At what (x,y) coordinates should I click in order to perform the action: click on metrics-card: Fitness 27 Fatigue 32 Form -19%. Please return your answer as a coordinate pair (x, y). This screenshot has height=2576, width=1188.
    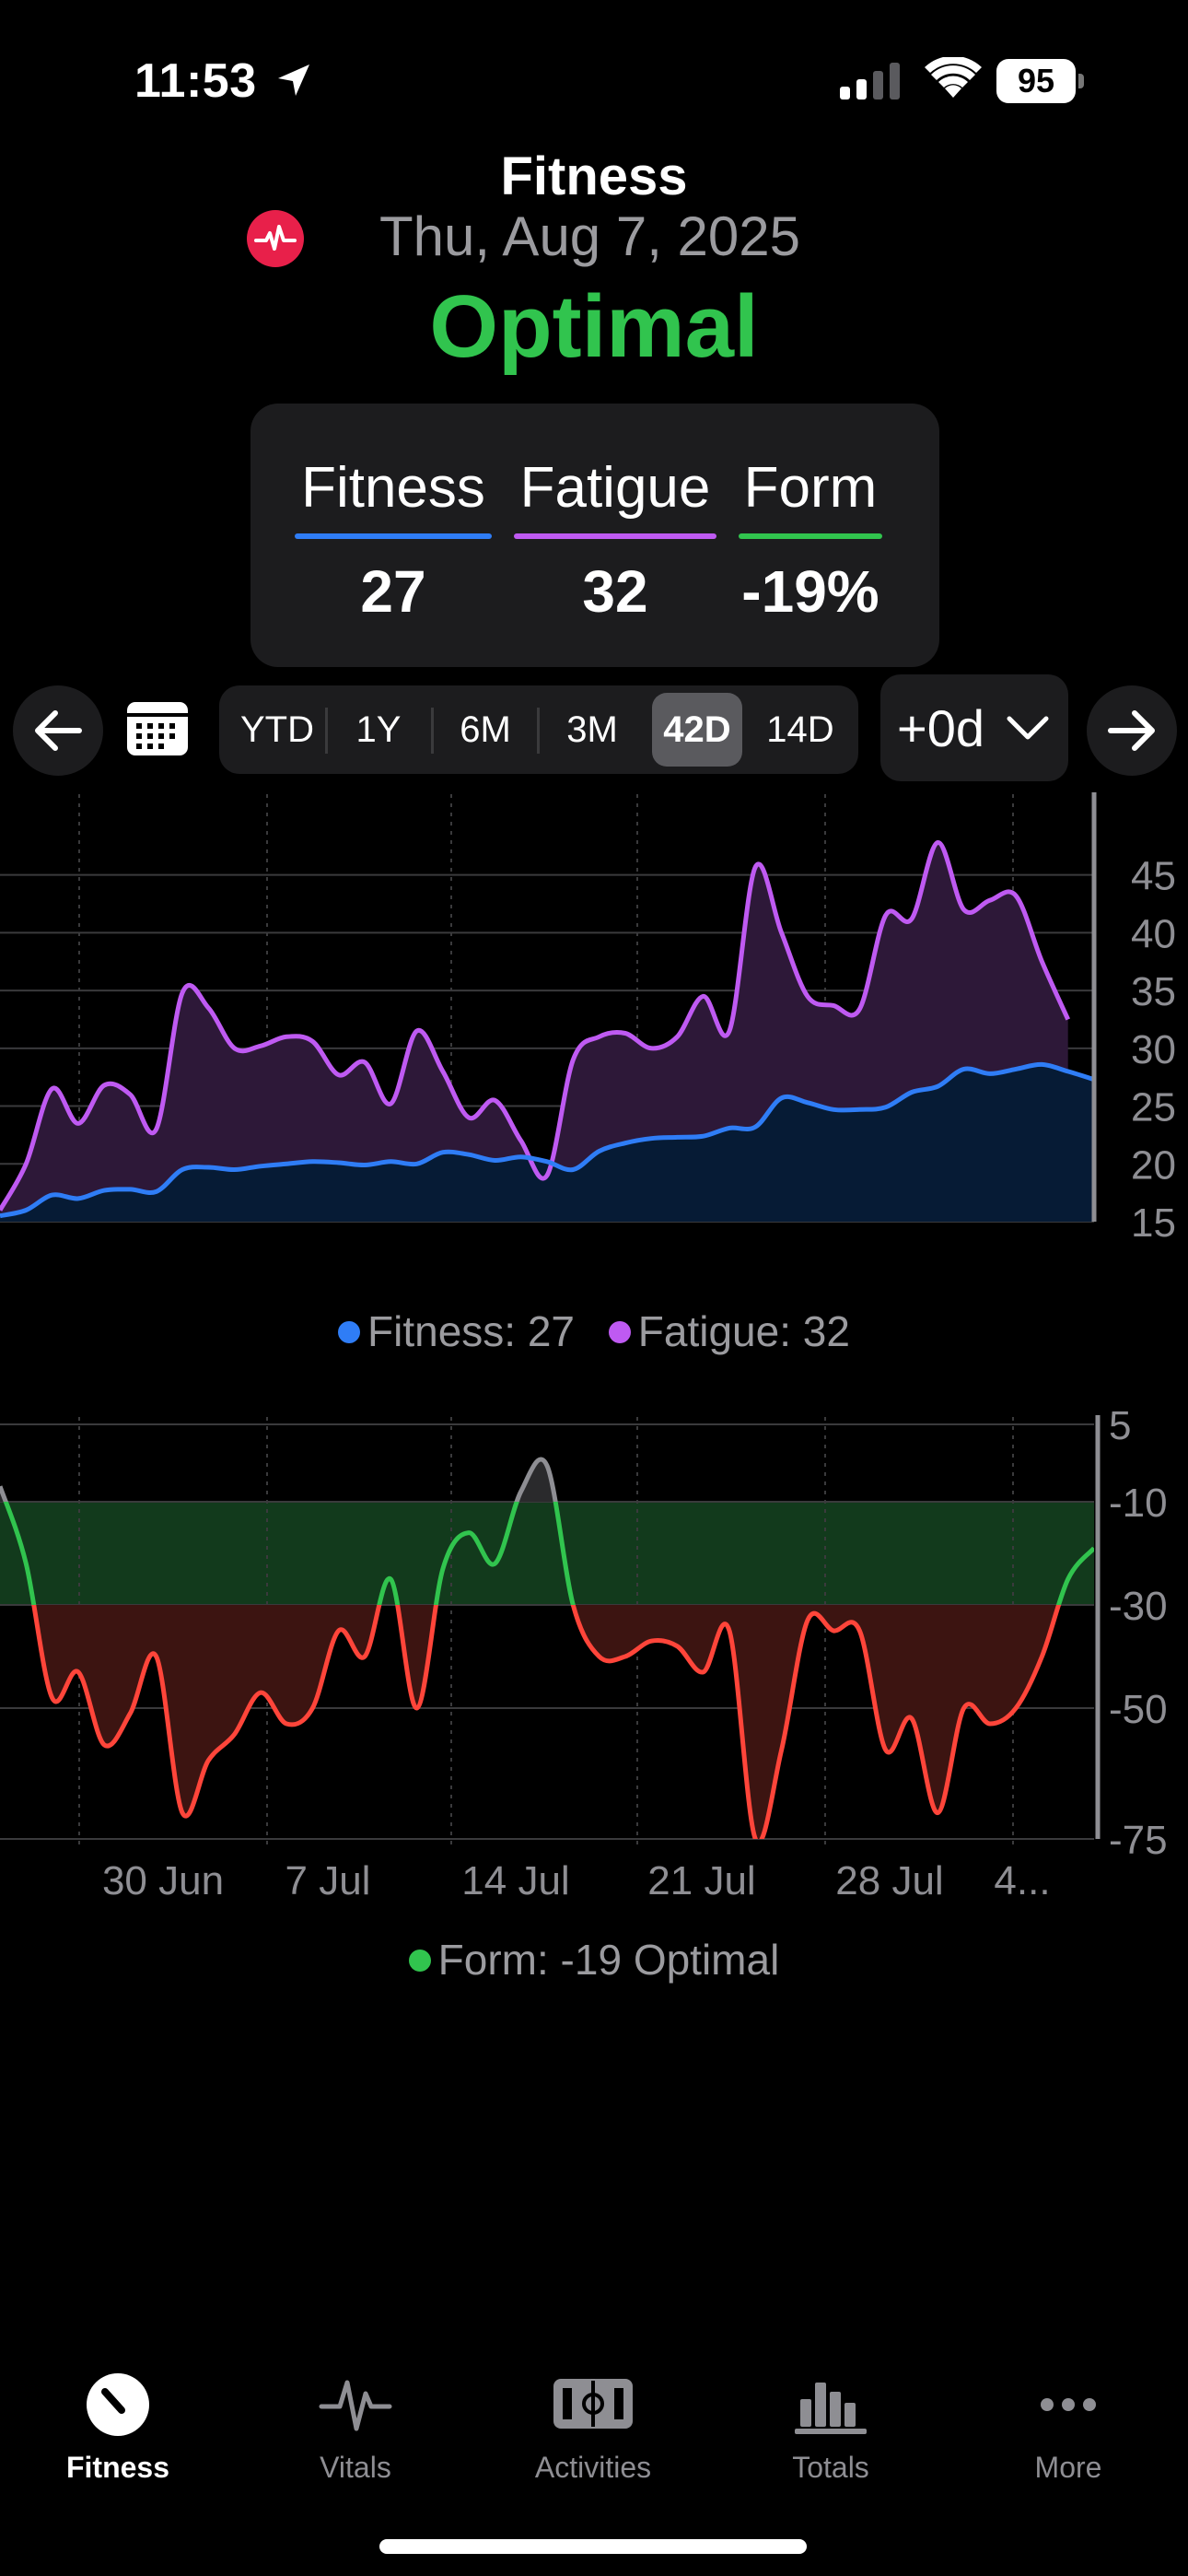
    Looking at the image, I should click on (594, 535).